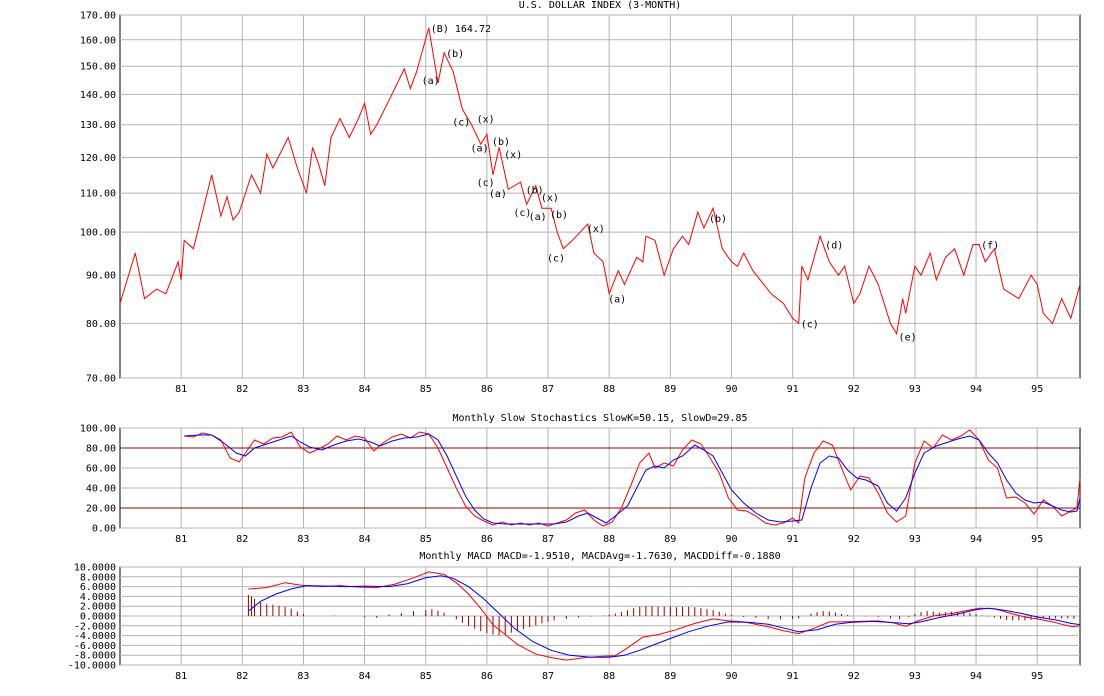 The height and width of the screenshot is (696, 1104). I want to click on price-x-tick-label: 95, so click(1037, 389).